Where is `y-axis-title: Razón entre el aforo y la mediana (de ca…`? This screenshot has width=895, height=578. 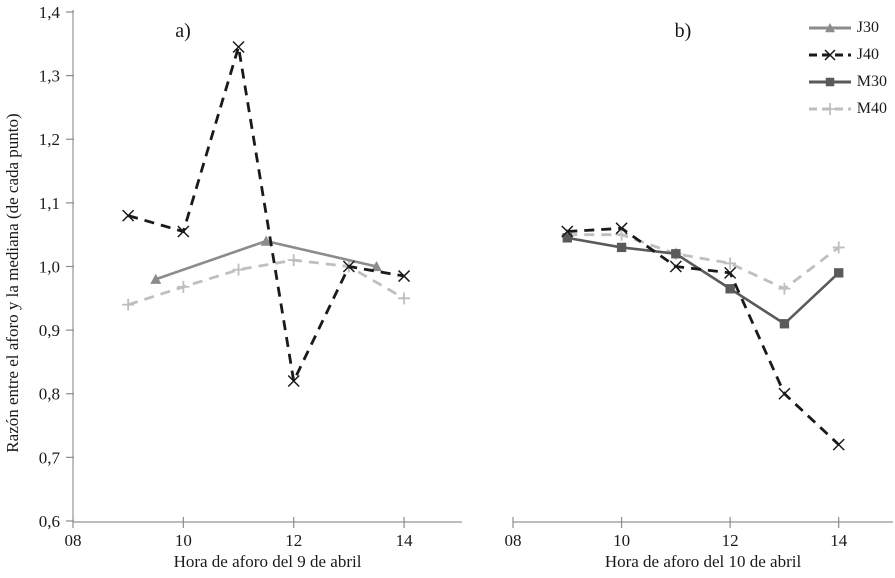 y-axis-title: Razón entre el aforo y la mediana (de ca… is located at coordinates (12, 283).